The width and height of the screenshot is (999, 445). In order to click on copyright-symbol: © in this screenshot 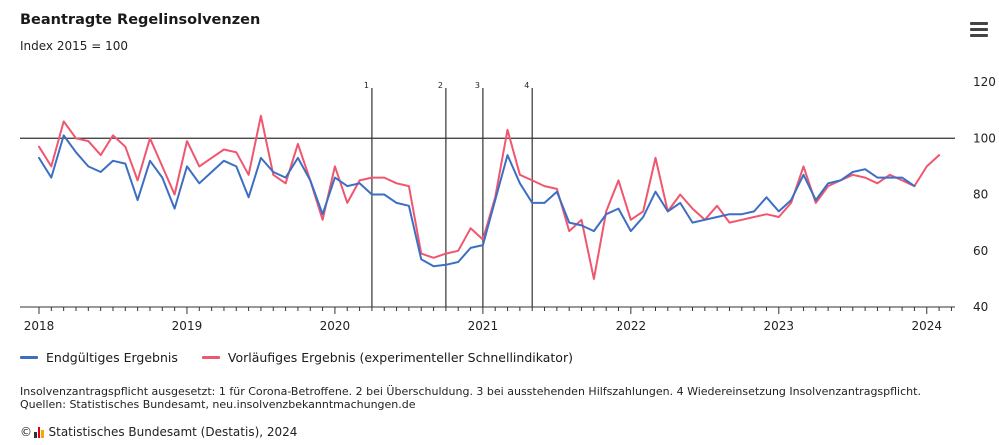, I will do `click(26, 432)`.